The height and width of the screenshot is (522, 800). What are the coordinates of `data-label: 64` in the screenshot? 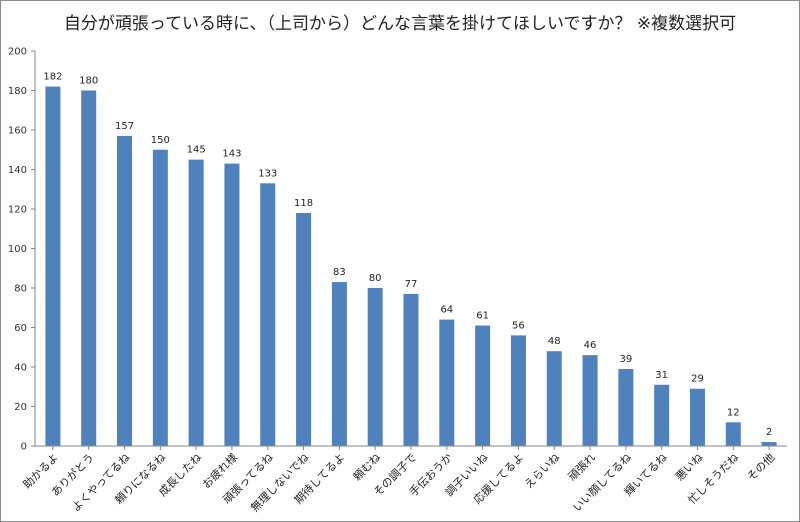 It's located at (446, 310).